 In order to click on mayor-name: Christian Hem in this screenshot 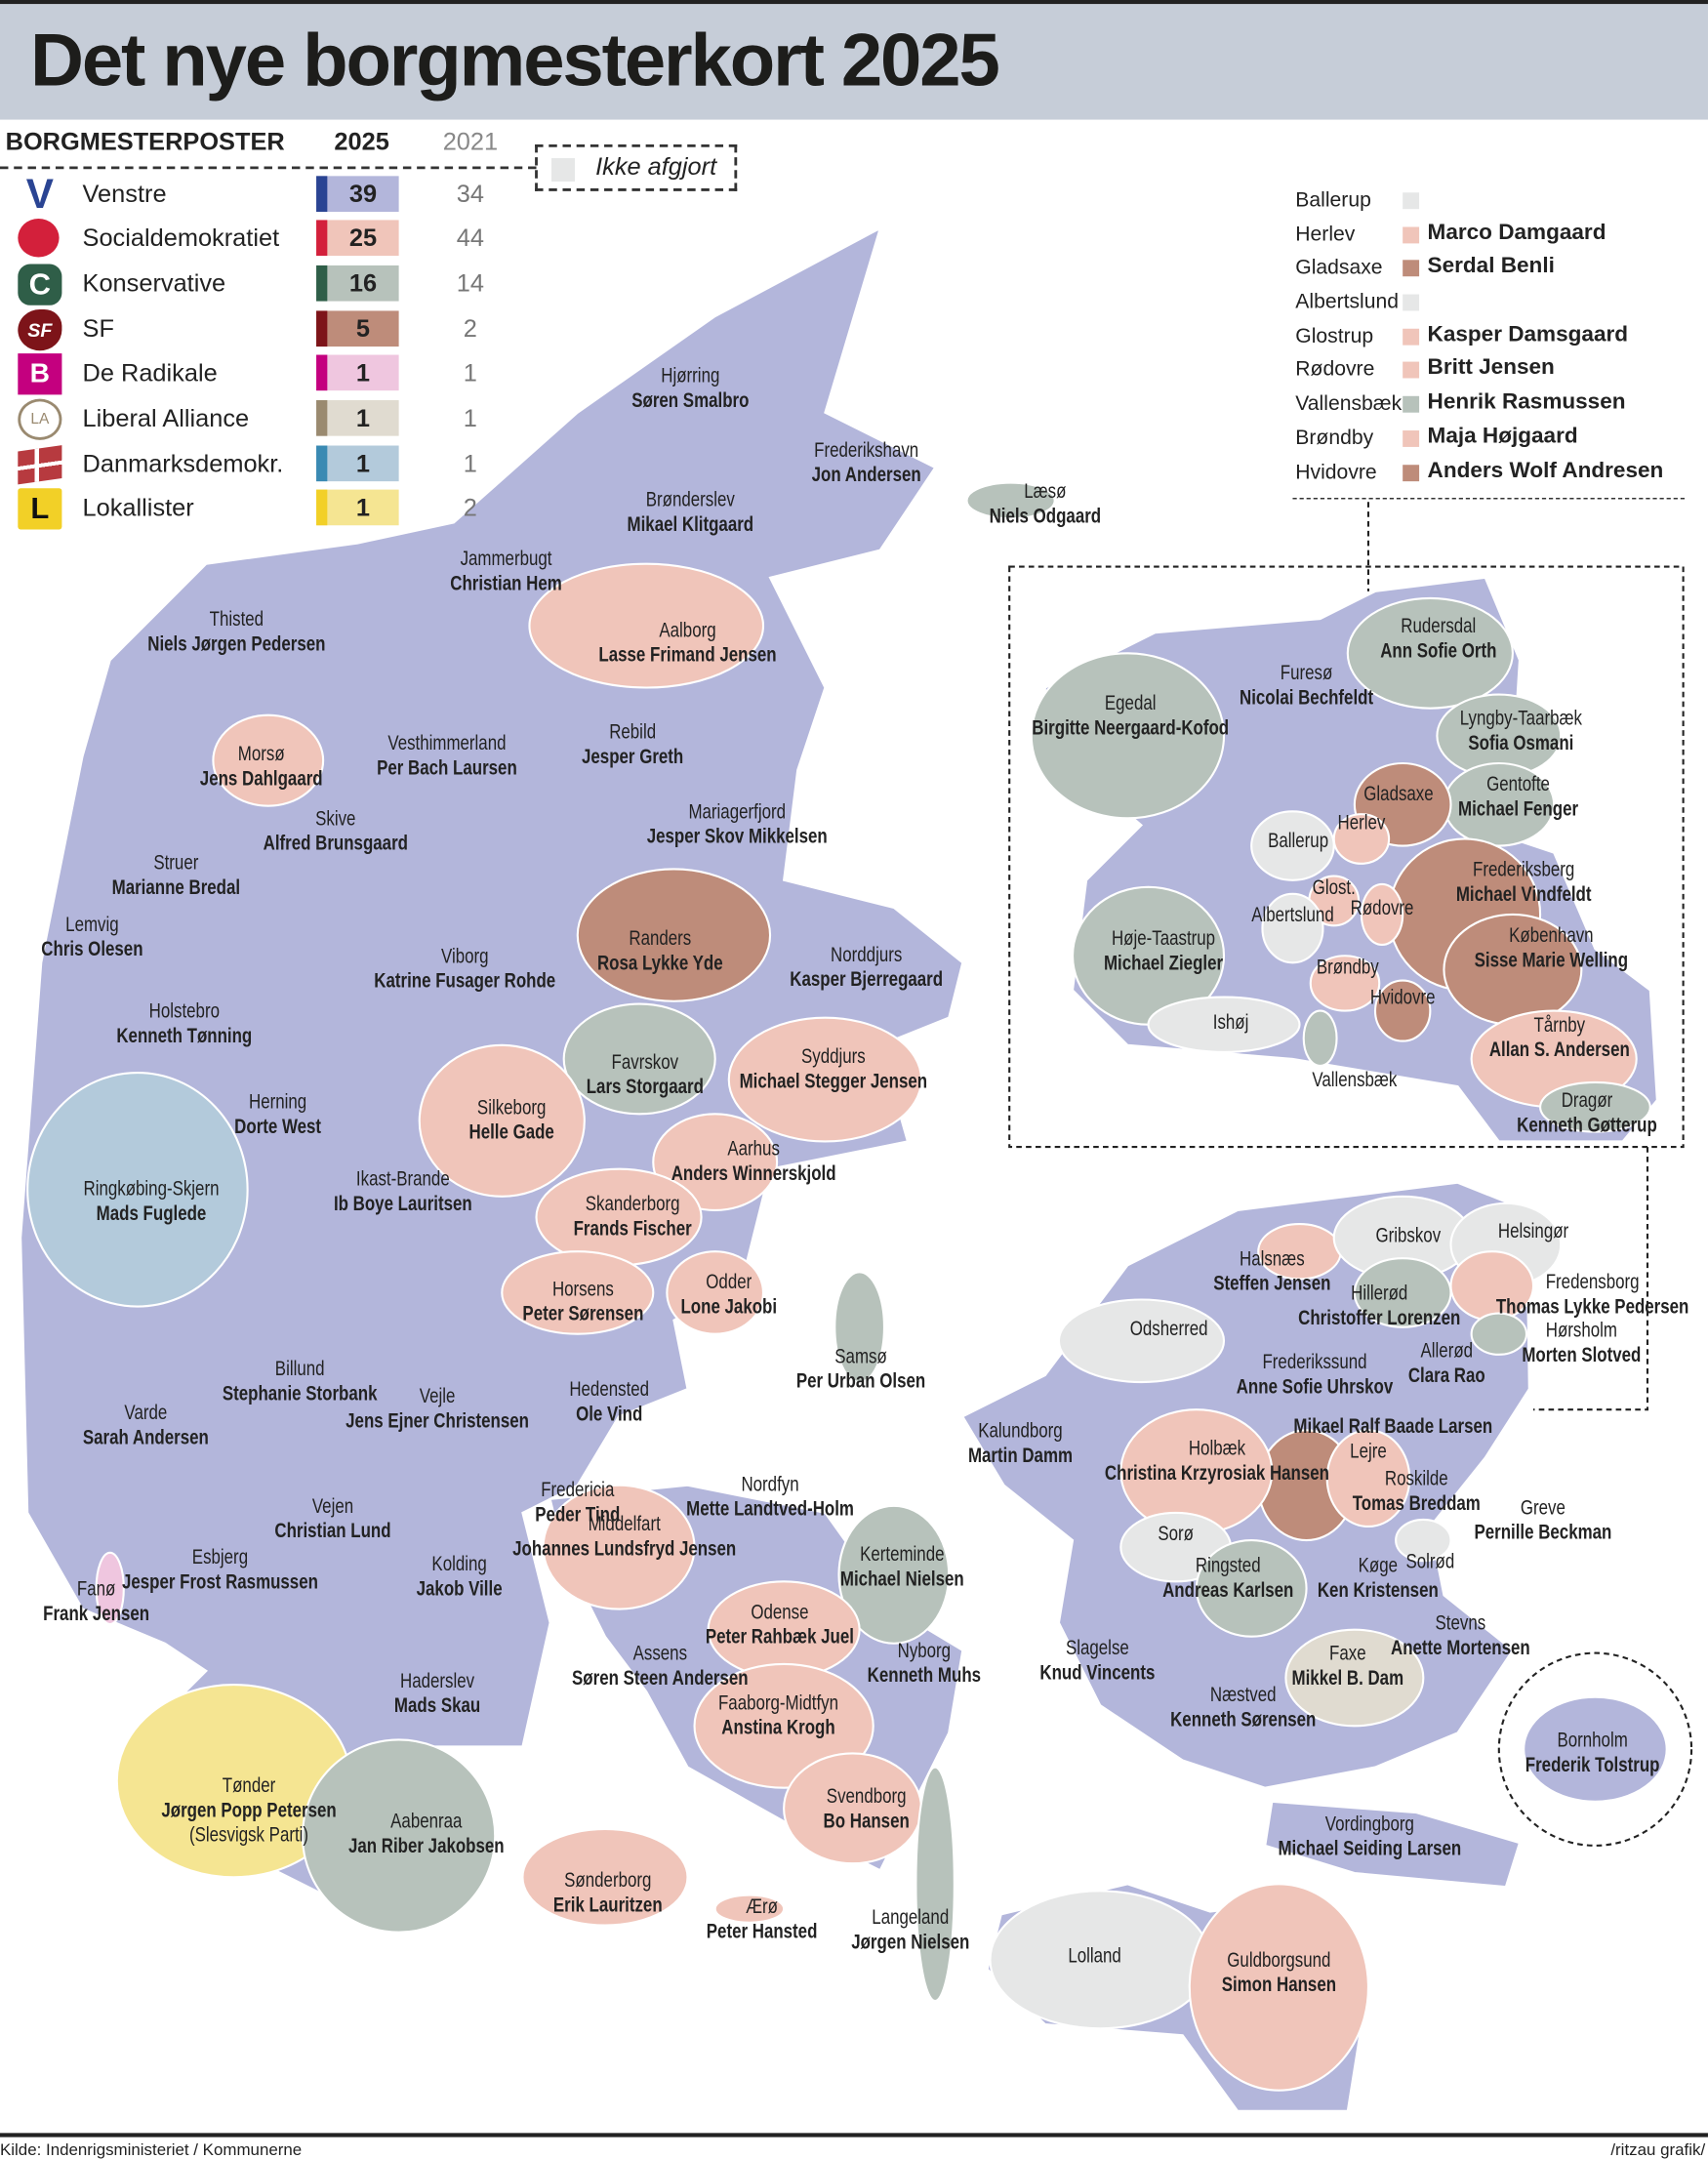, I will do `click(506, 584)`.